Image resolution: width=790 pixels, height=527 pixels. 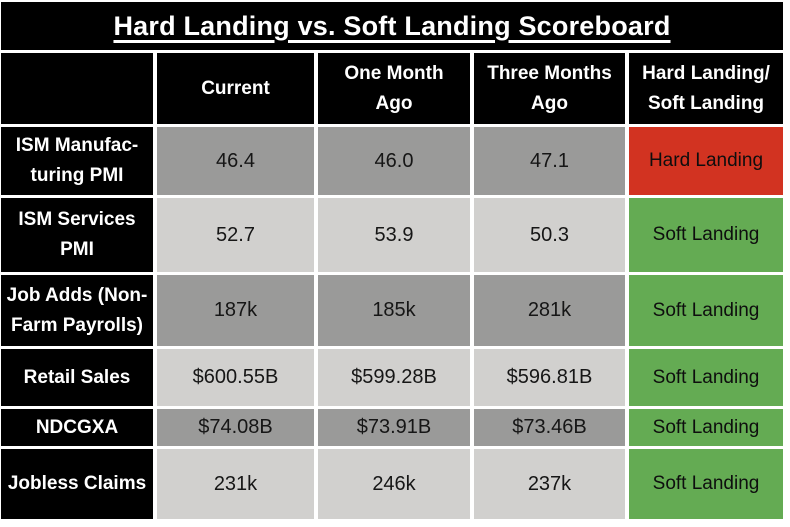 What do you see at coordinates (549, 161) in the screenshot?
I see `value-cell: 47.1` at bounding box center [549, 161].